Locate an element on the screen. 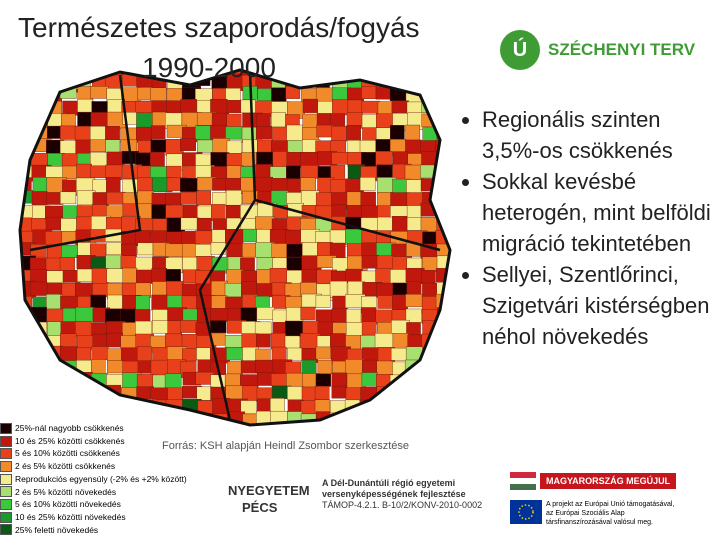 The image size is (720, 540). legend-item: 5 és 10% közötti növekedés is located at coordinates (80, 504).